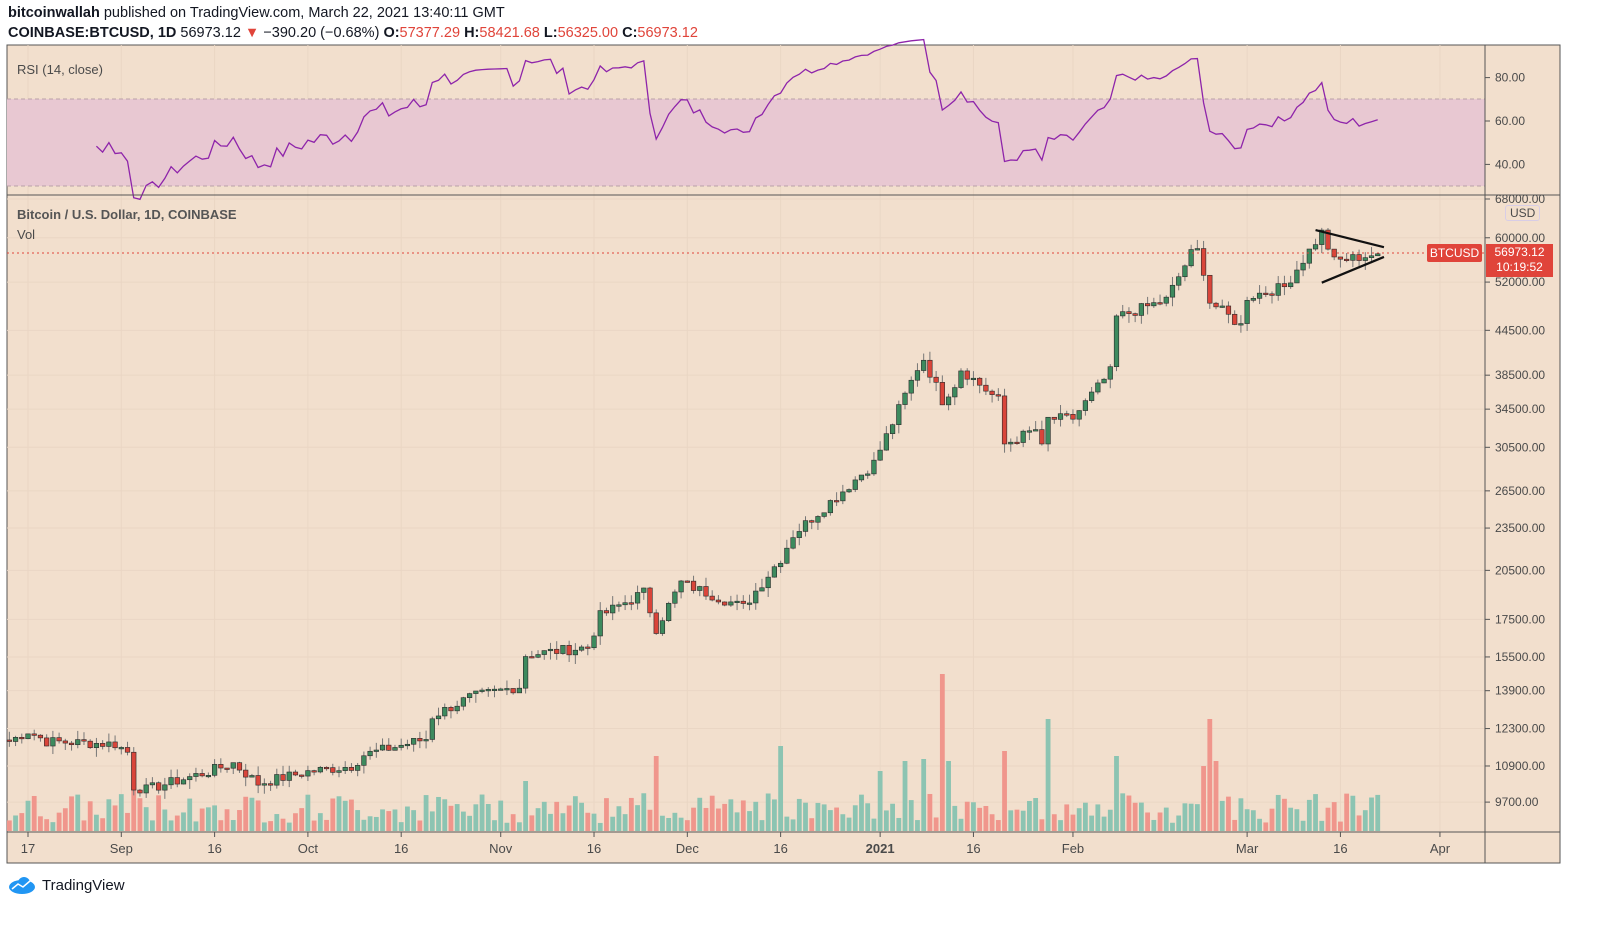  What do you see at coordinates (1505, 121) in the screenshot?
I see `rsi-axis: 80.00 60.00 40.00` at bounding box center [1505, 121].